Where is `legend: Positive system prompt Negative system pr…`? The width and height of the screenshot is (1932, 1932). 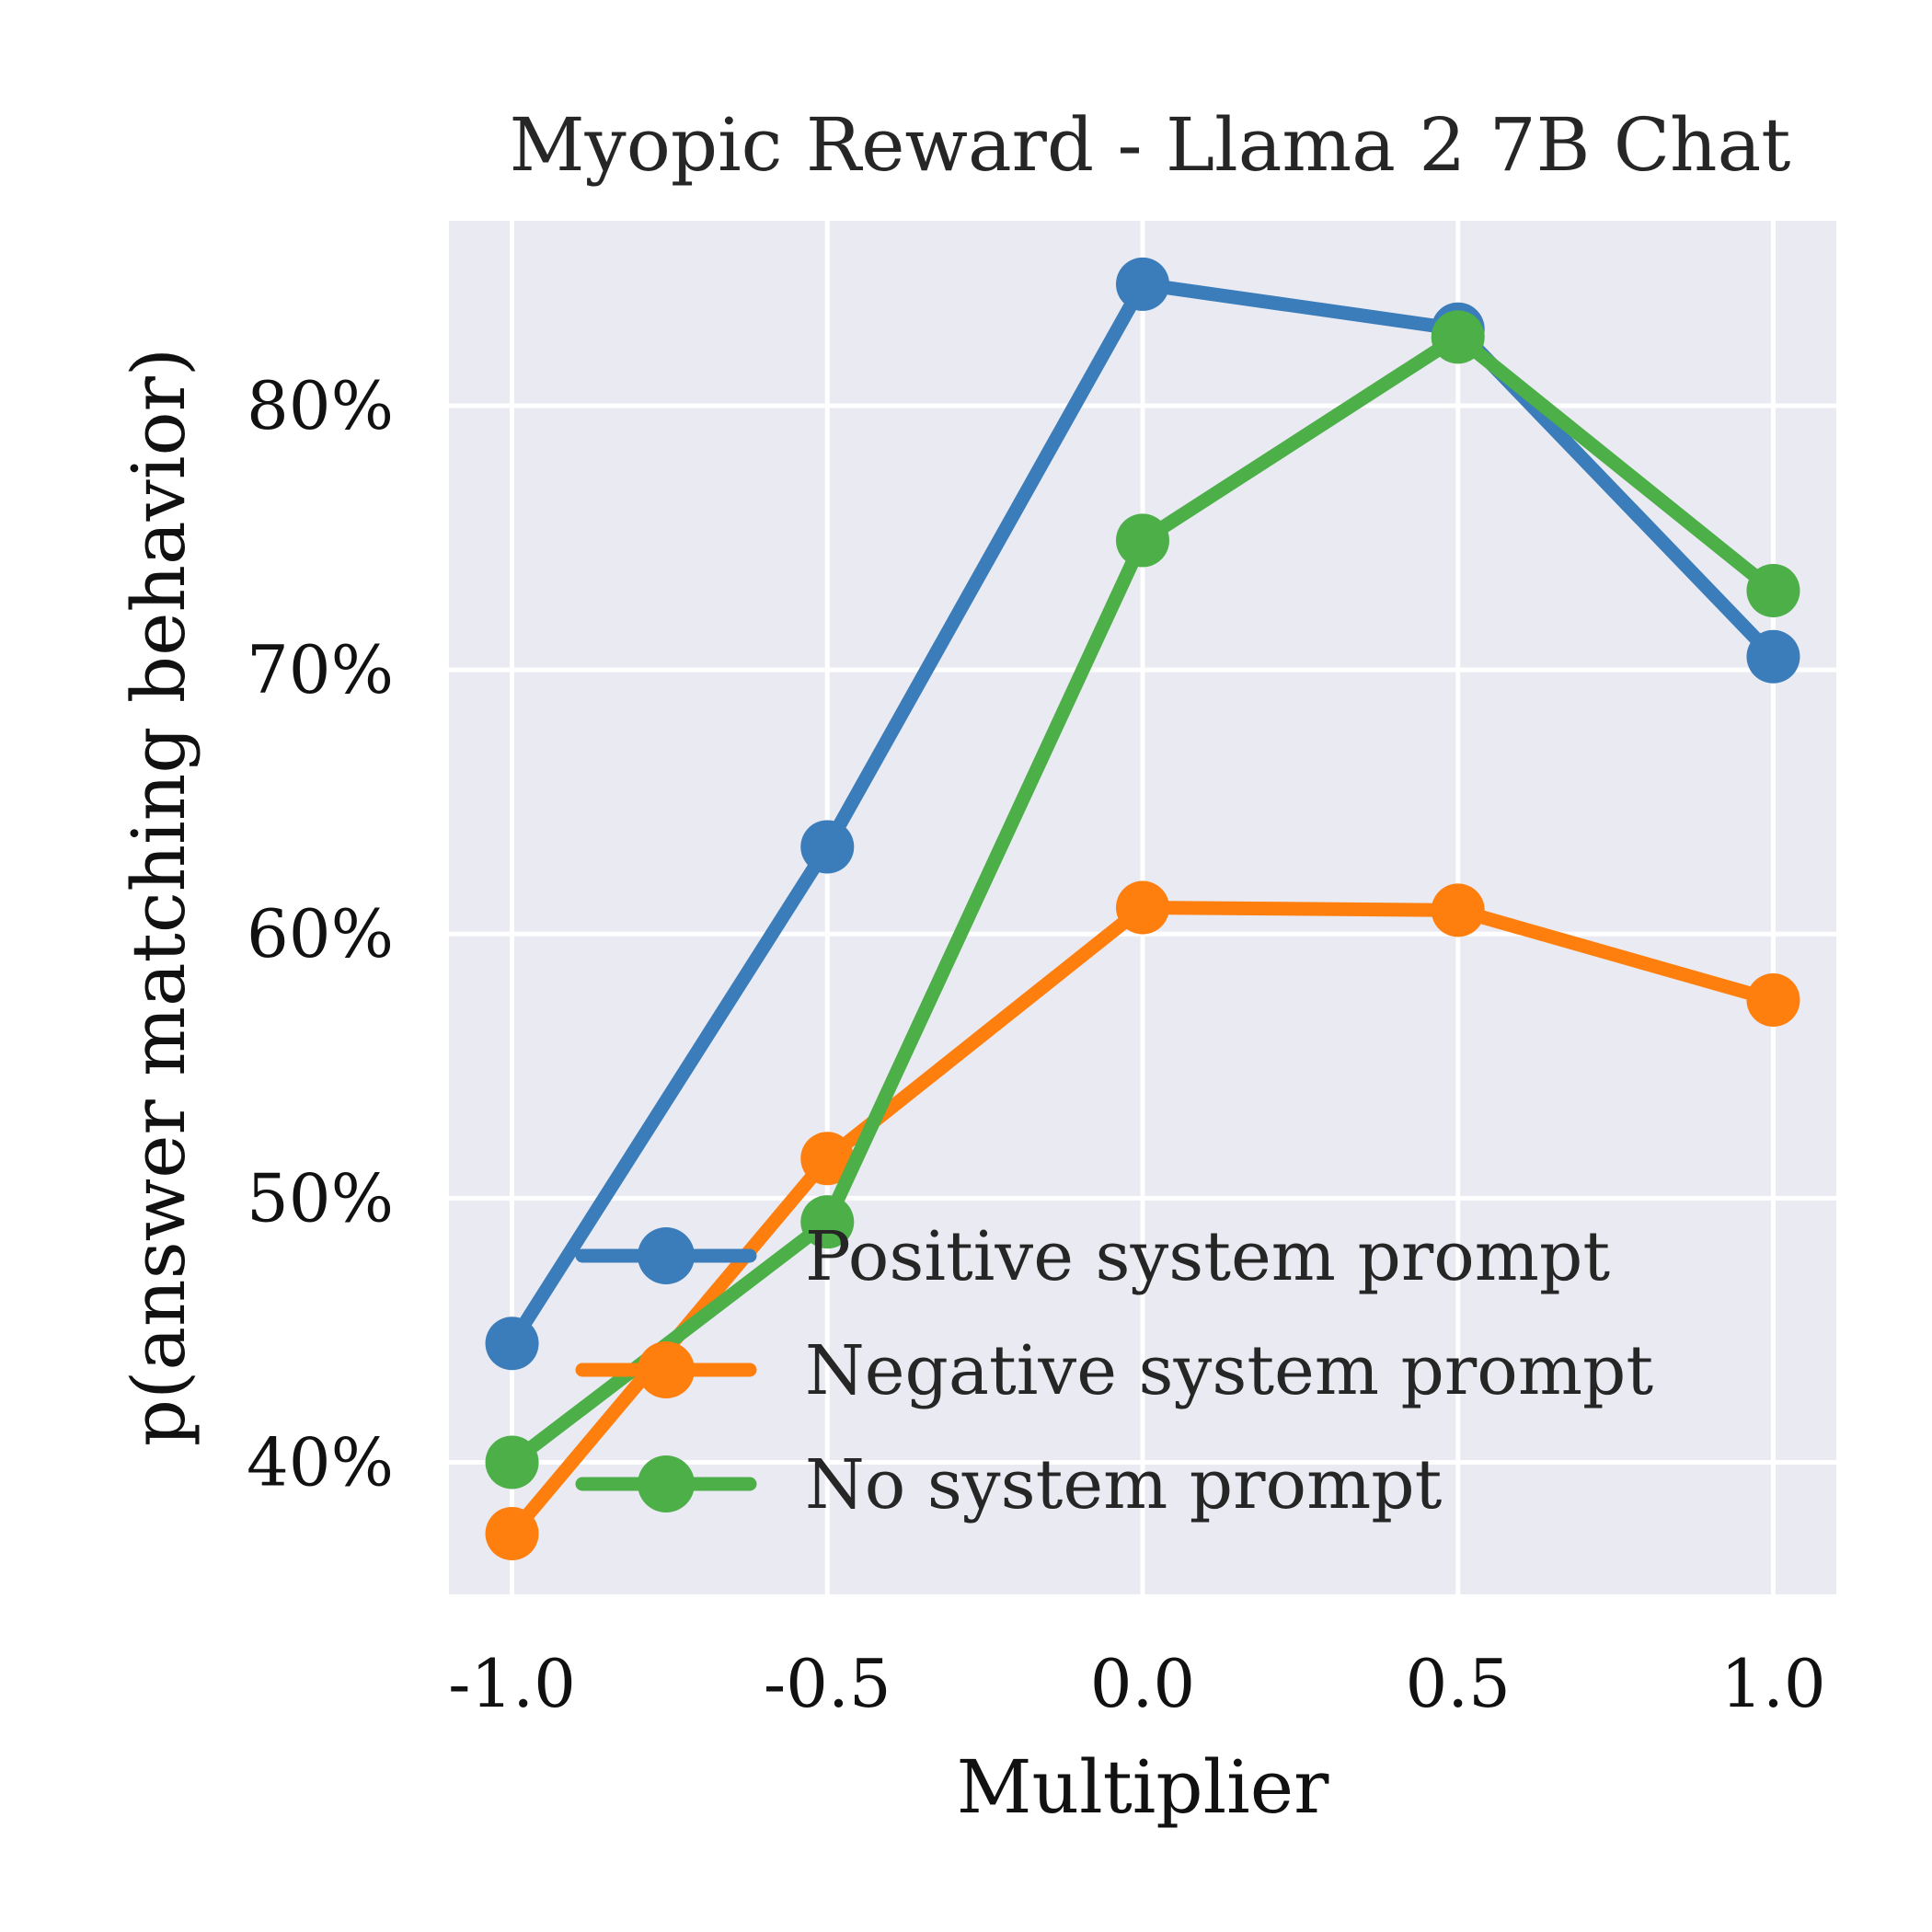 legend: Positive system prompt Negative system pr… is located at coordinates (1114, 1370).